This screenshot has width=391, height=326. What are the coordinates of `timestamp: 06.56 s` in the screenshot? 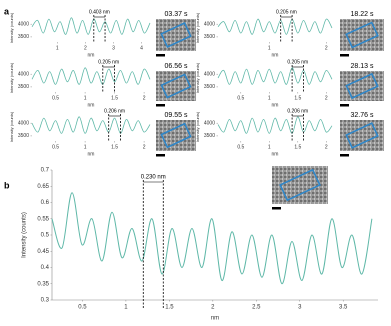 It's located at (176, 66).